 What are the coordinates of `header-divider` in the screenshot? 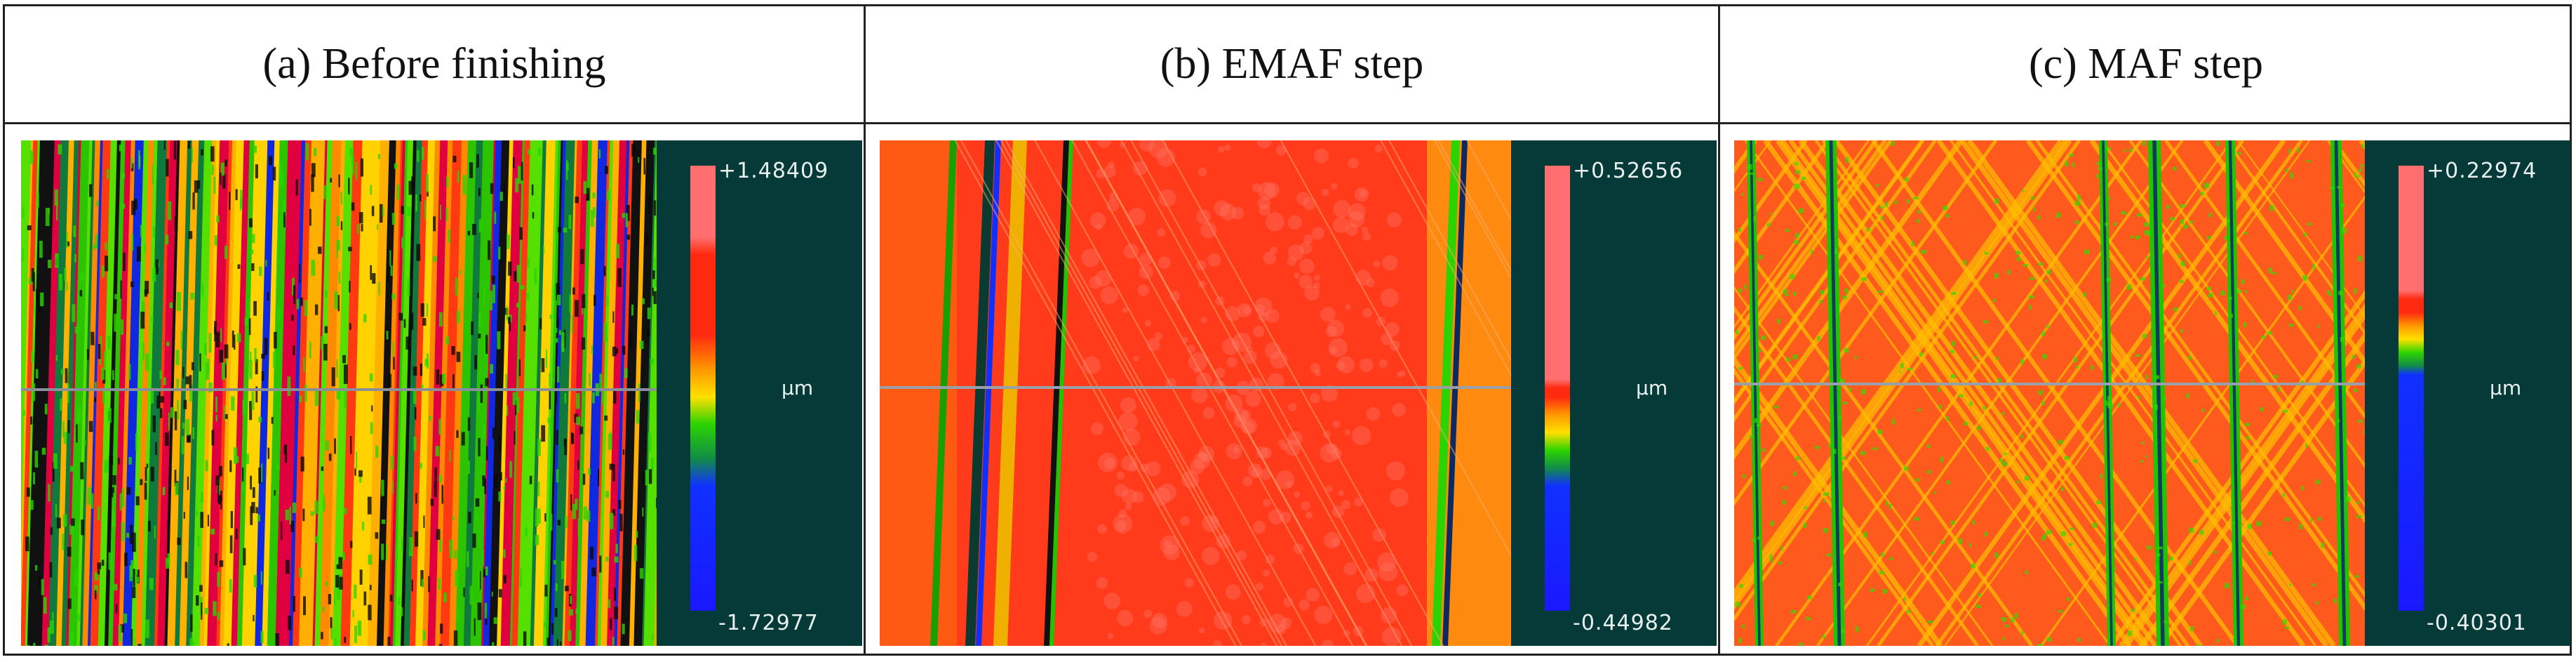 It's located at (1288, 123).